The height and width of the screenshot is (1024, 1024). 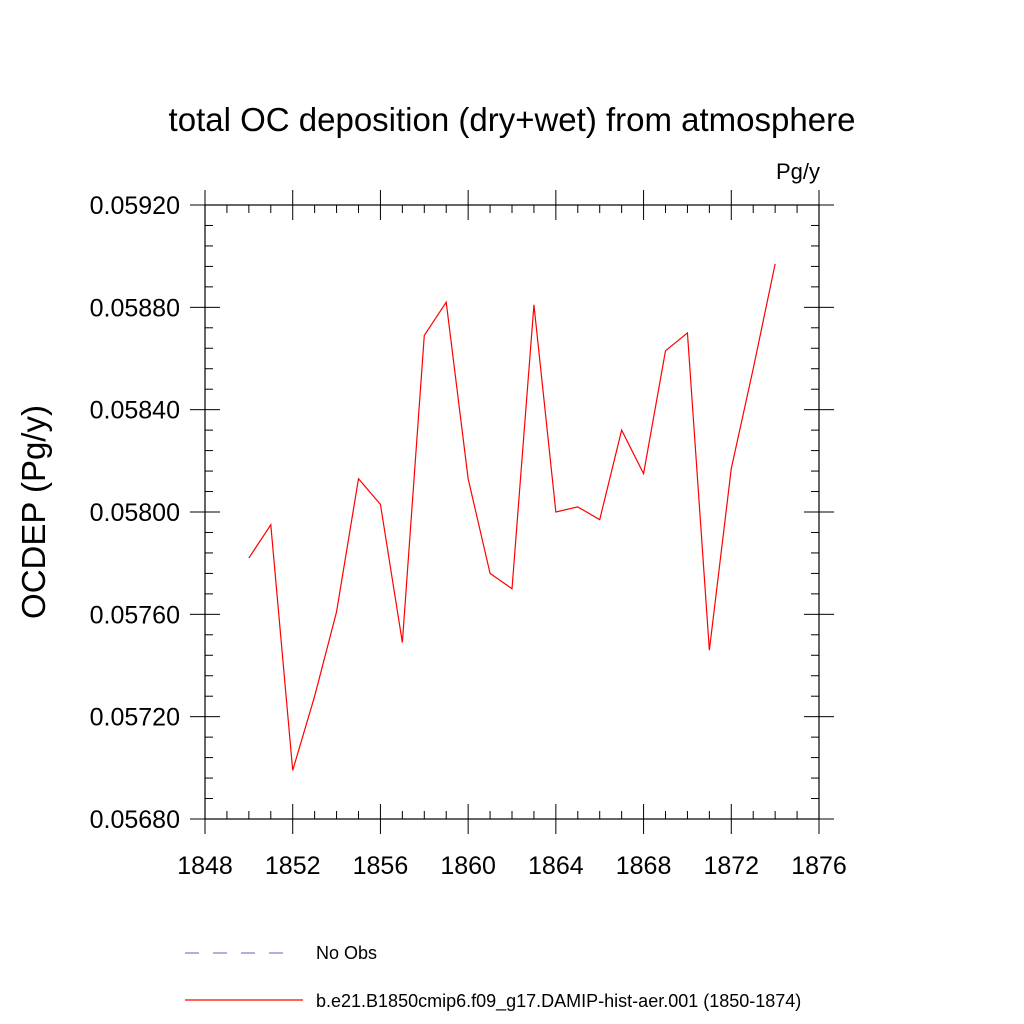 What do you see at coordinates (468, 866) in the screenshot?
I see `x-tick-label: 1860` at bounding box center [468, 866].